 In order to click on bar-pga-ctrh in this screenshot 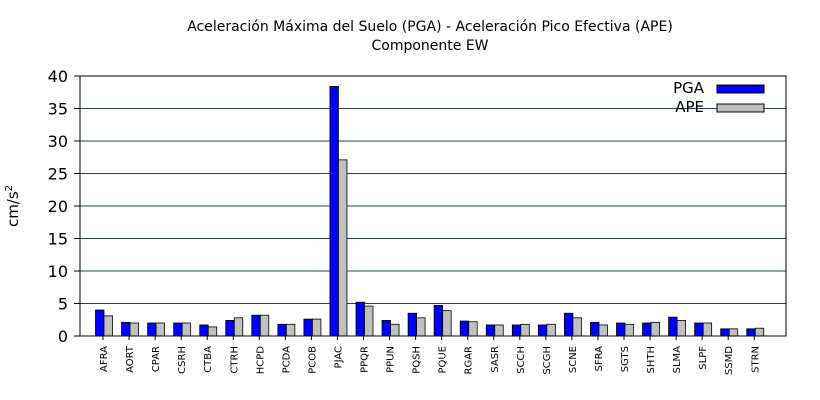, I will do `click(230, 328)`.